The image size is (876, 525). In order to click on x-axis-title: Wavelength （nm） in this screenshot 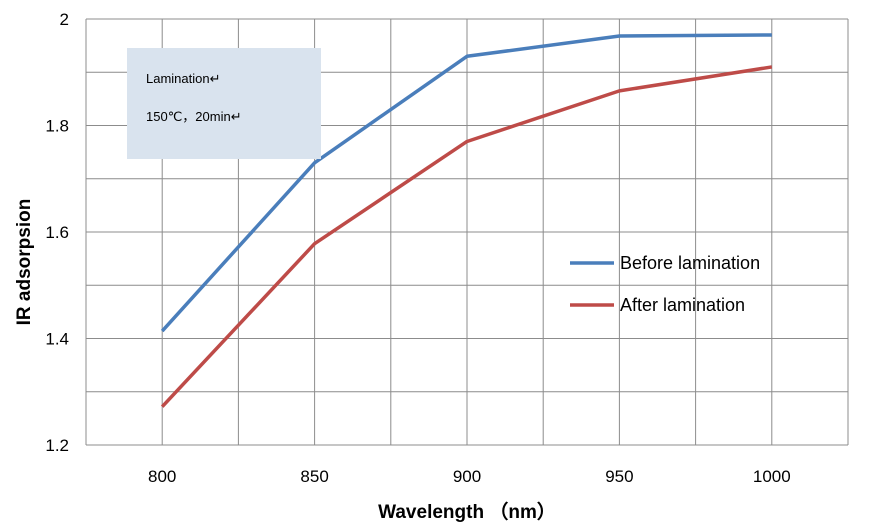, I will do `click(467, 511)`.